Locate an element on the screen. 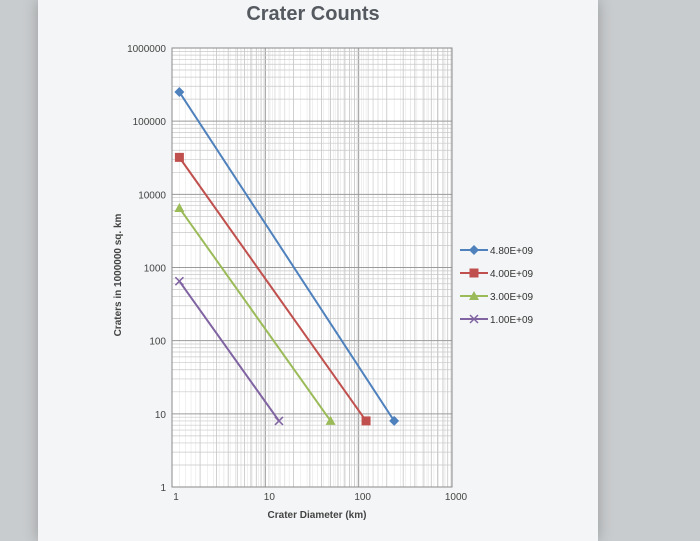 The height and width of the screenshot is (541, 700). series-1.00E+09 is located at coordinates (229, 351).